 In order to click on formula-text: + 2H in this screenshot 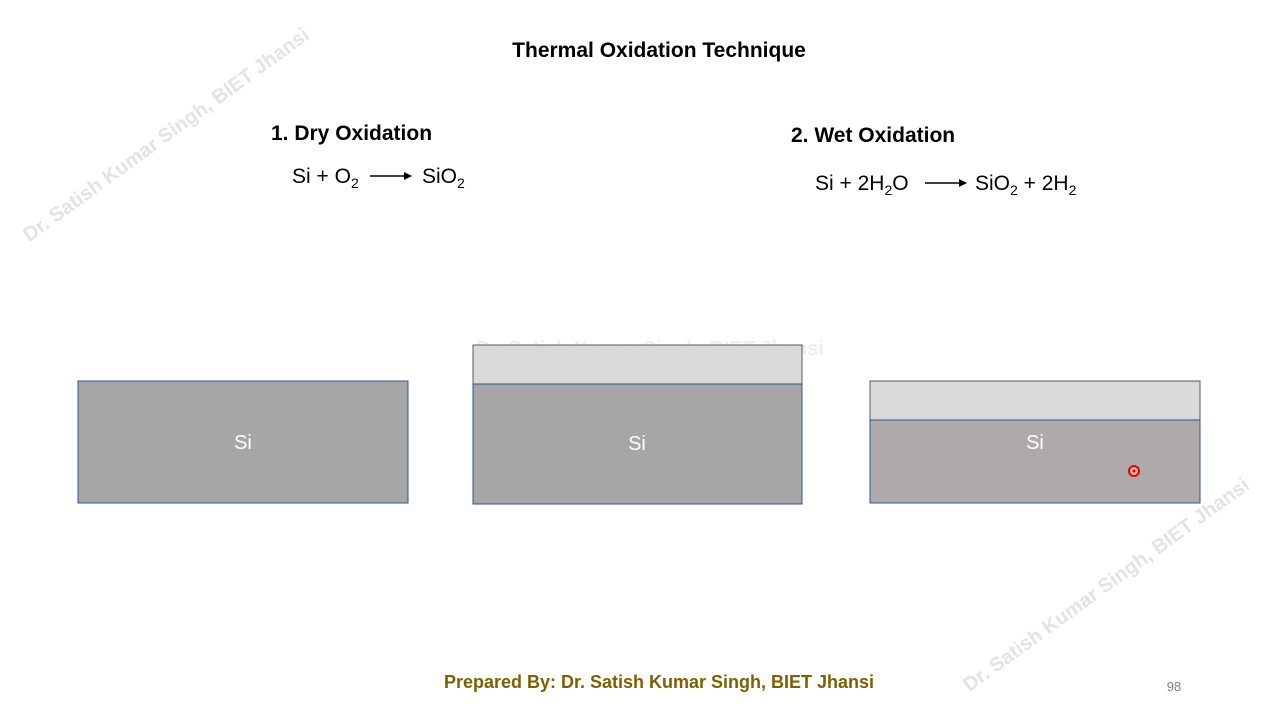, I will do `click(1043, 183)`.